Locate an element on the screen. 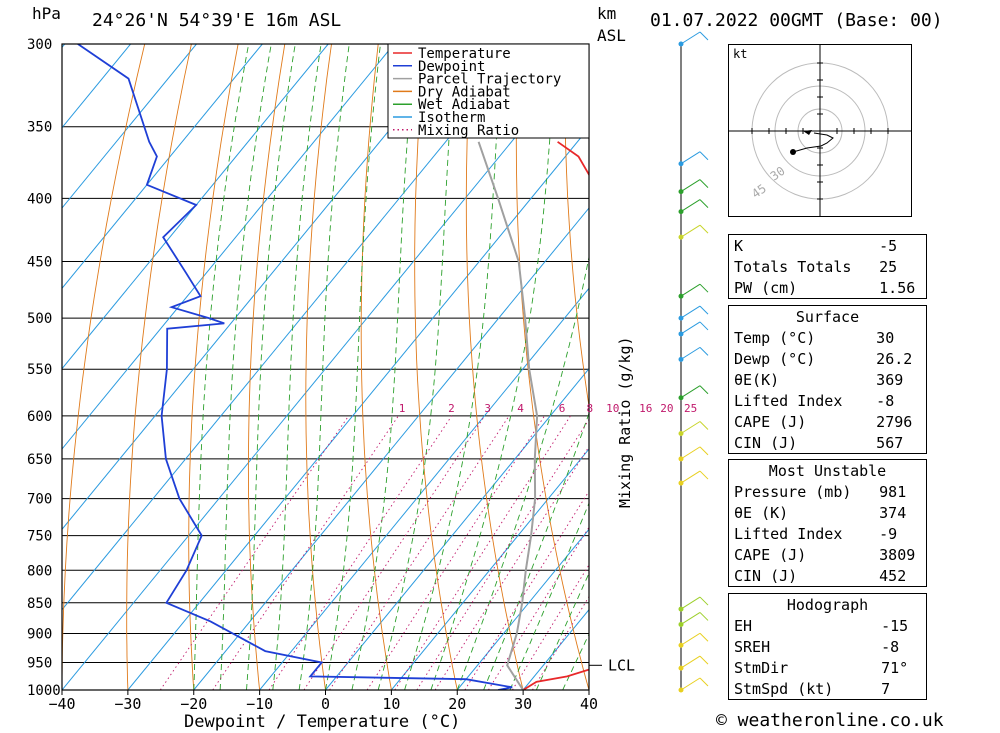 This screenshot has height=733, width=1000. pressure-tick-label: 700 is located at coordinates (39, 500).